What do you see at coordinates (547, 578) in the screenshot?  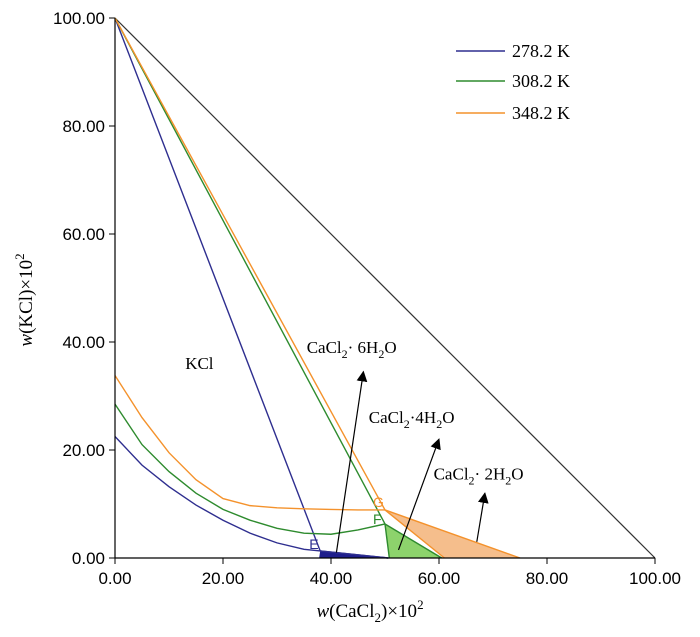 I see `x-tick-label: 80.00` at bounding box center [547, 578].